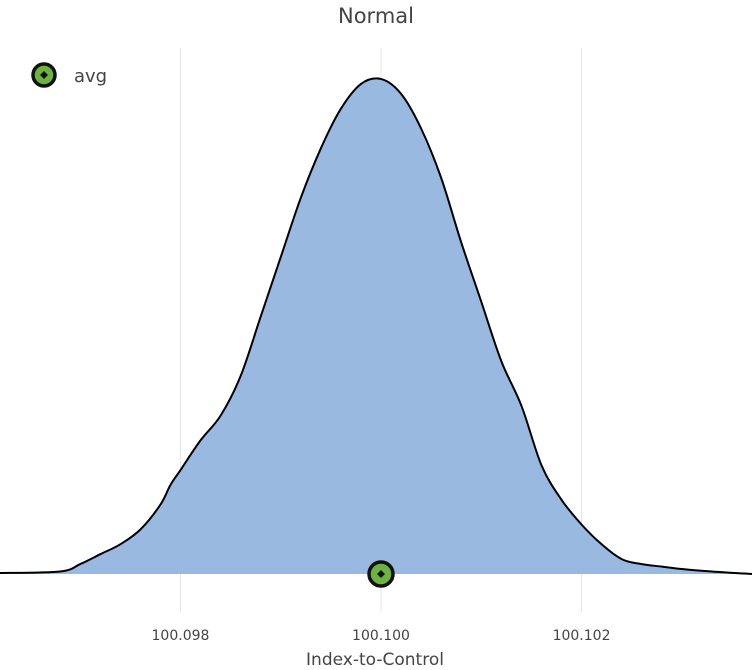 This screenshot has width=752, height=670. What do you see at coordinates (90, 76) in the screenshot?
I see `legend-label-avg: avg` at bounding box center [90, 76].